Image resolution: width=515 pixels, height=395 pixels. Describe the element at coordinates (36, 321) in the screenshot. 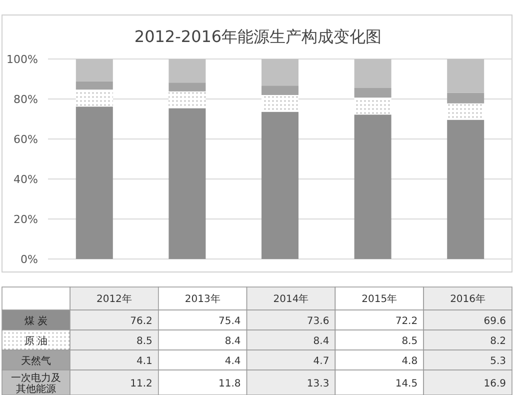

I see `text: 煤 炭` at that location.